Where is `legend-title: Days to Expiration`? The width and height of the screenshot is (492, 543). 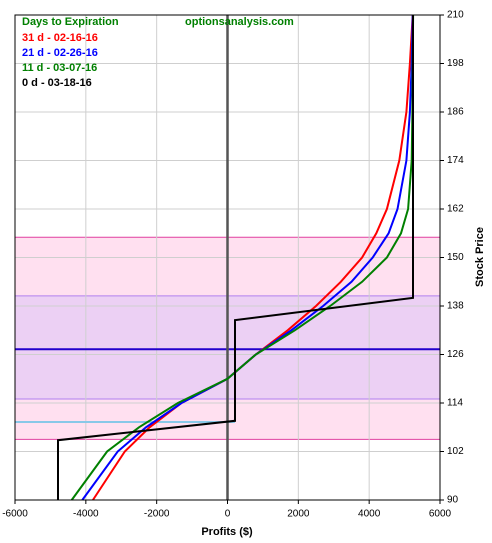 legend-title: Days to Expiration is located at coordinates (70, 22).